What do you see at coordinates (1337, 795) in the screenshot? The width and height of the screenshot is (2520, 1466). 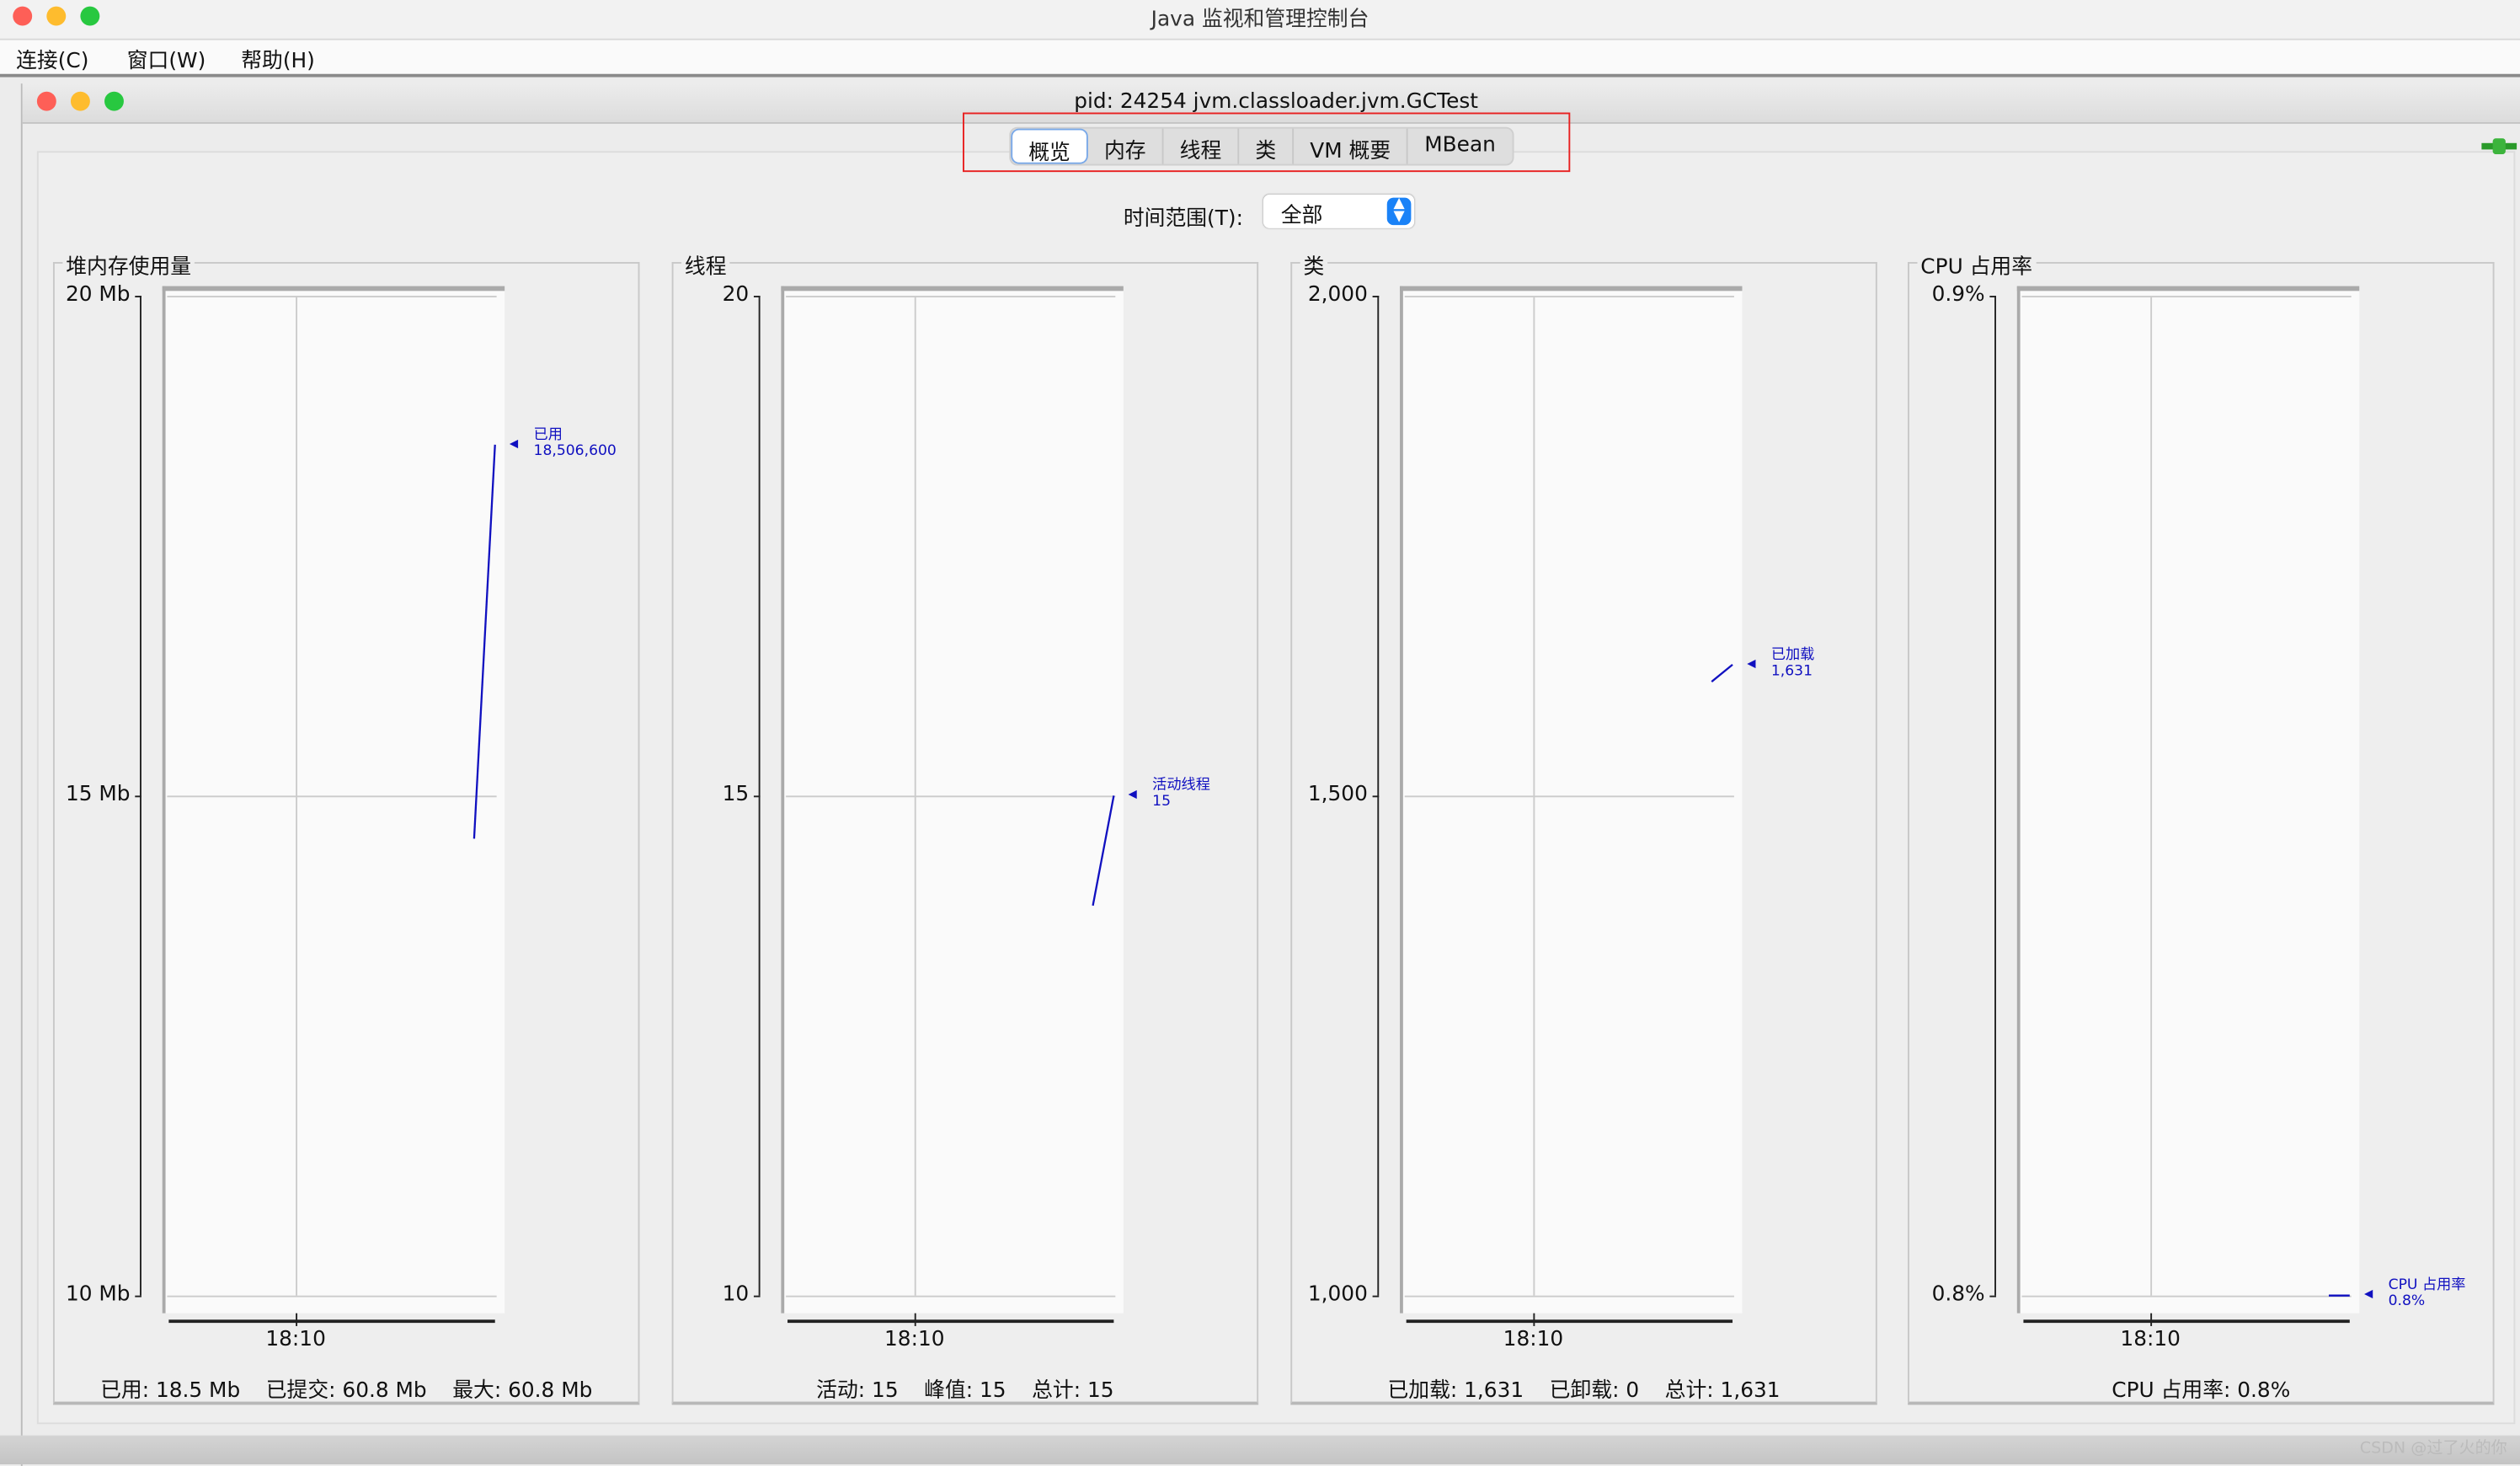 I see `y-tick-label: 1,500` at bounding box center [1337, 795].